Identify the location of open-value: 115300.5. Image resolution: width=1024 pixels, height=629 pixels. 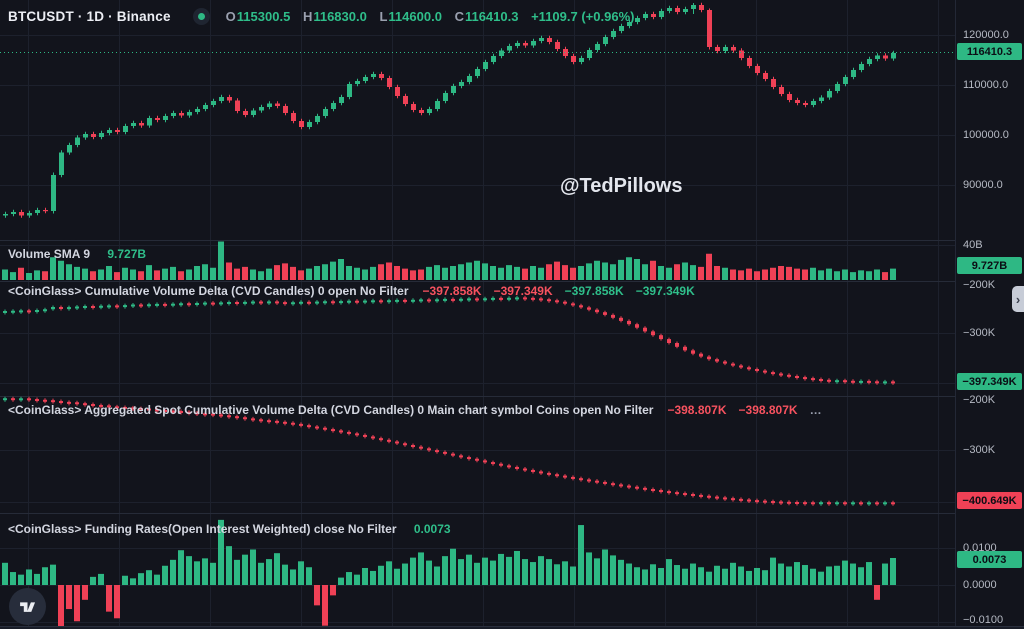
(263, 16).